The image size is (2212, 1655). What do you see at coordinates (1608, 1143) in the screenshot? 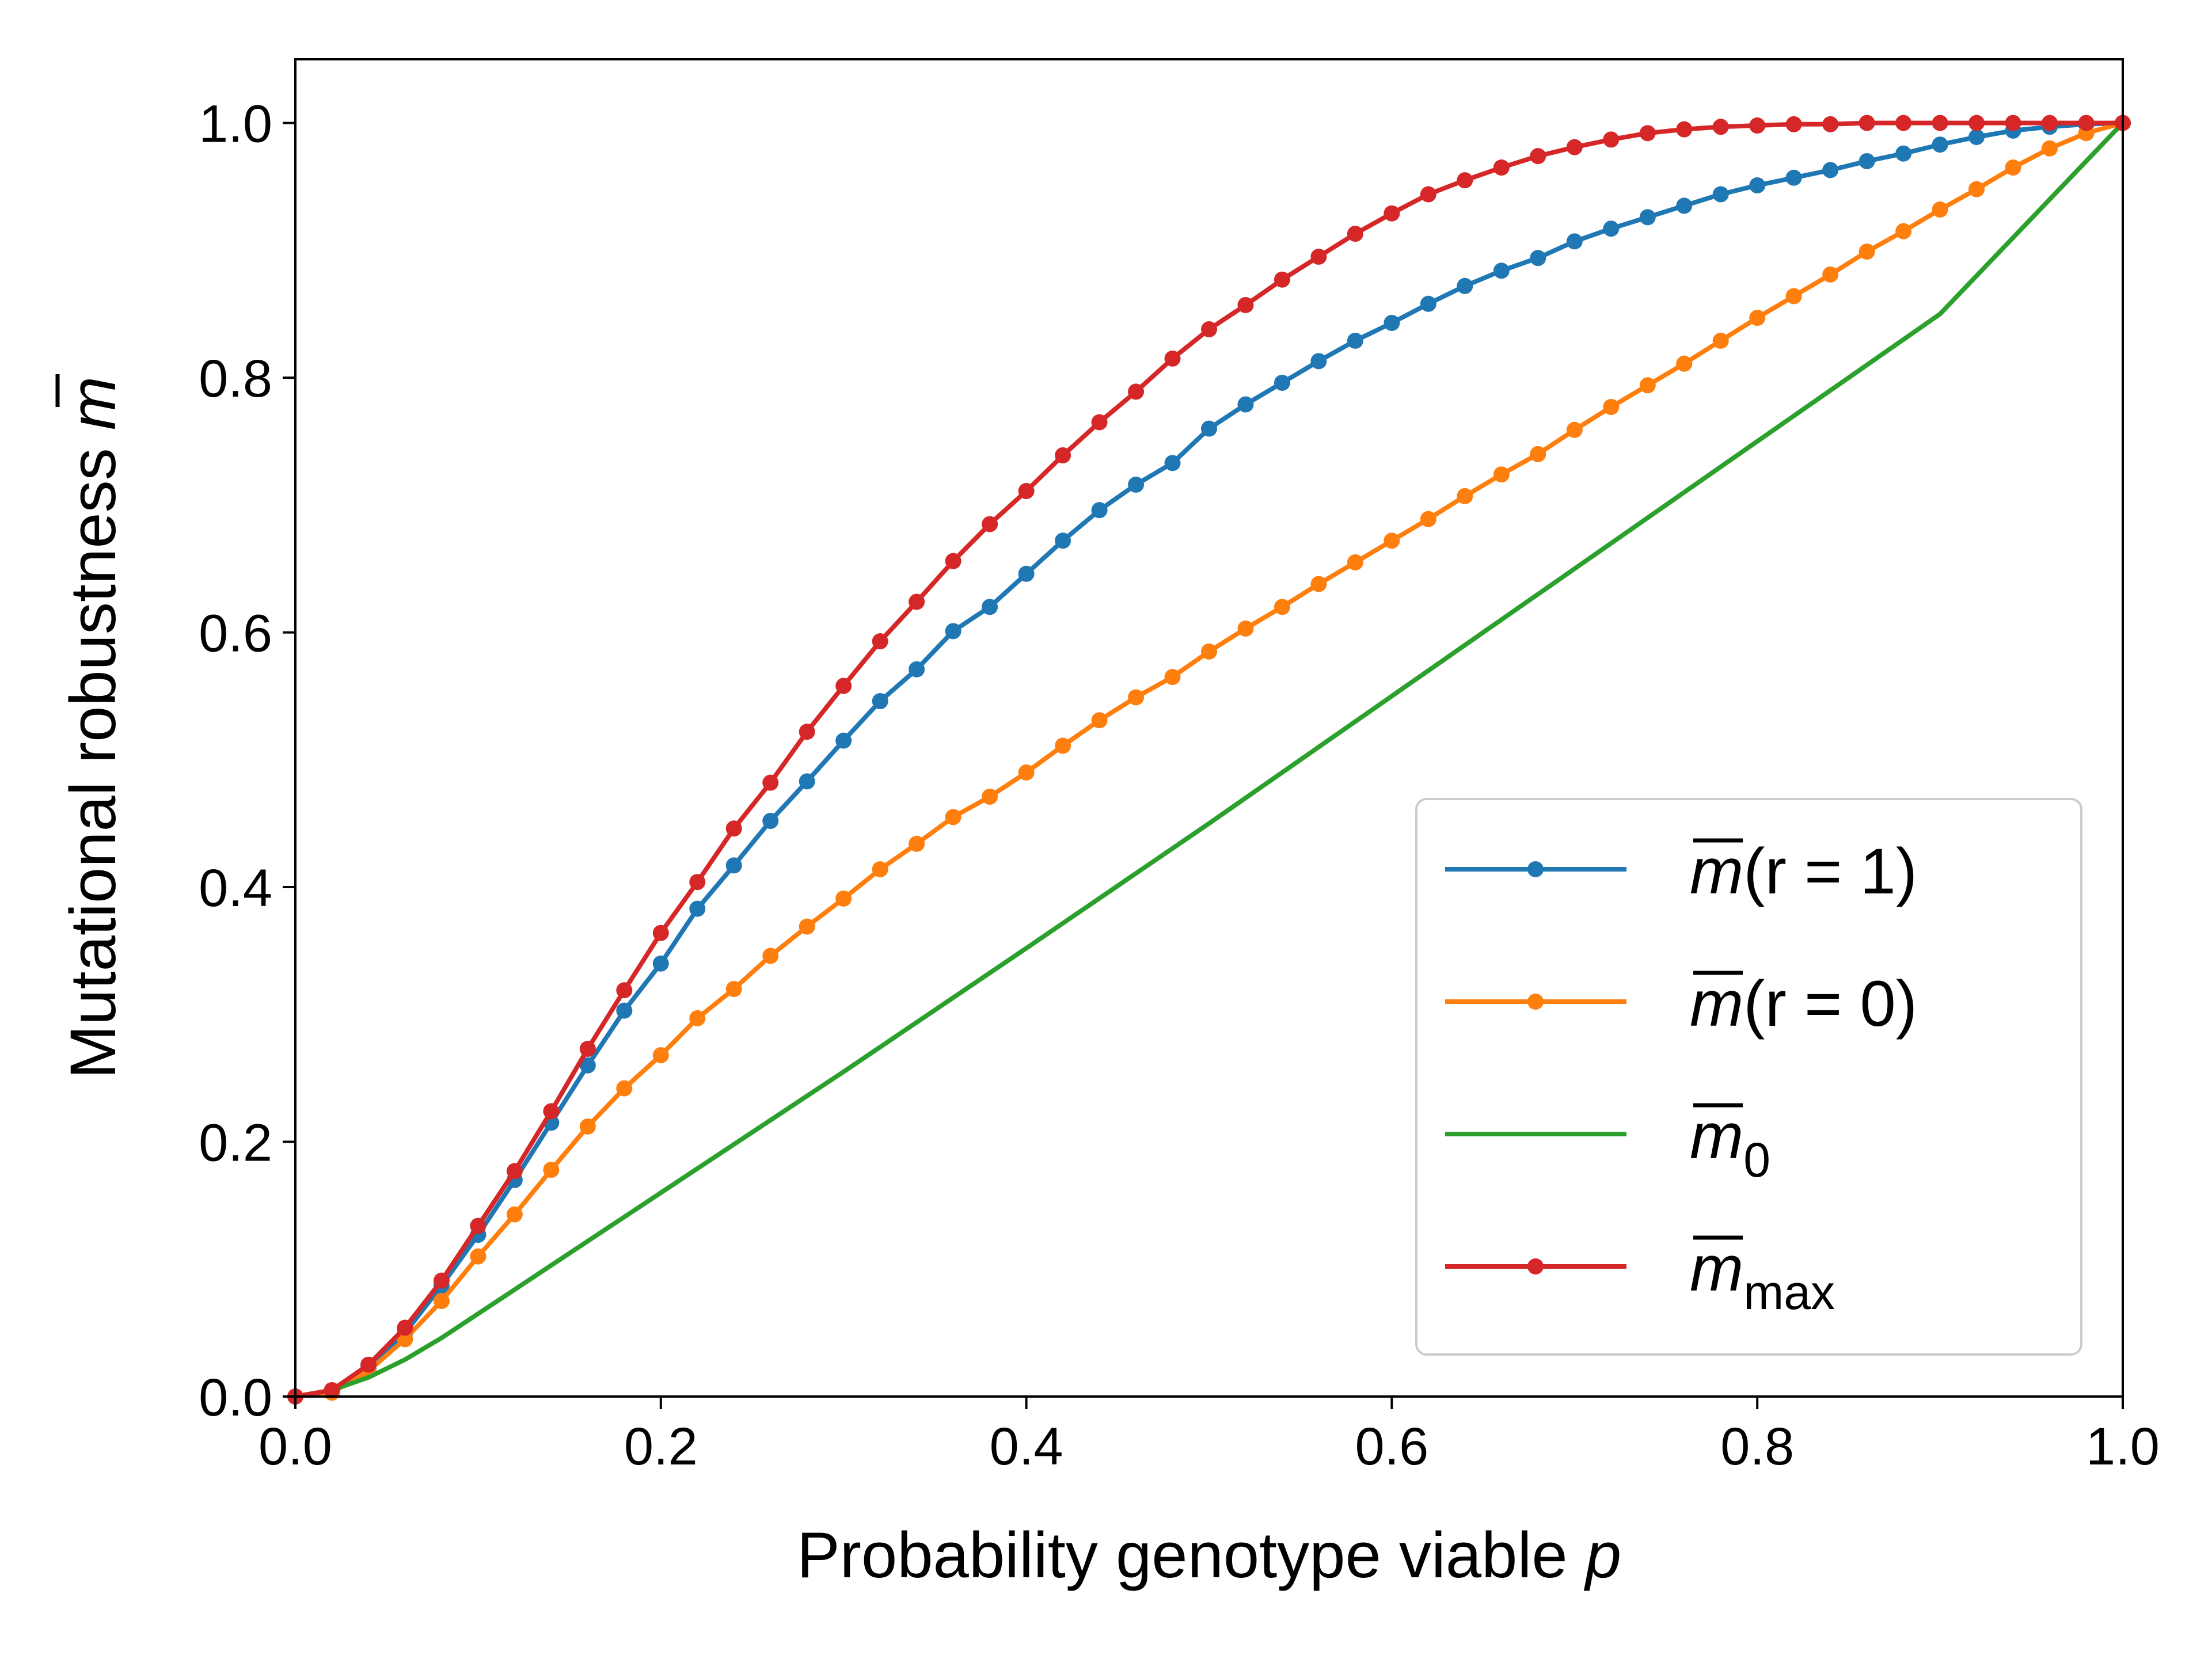
I see `legend-entry: m0` at bounding box center [1608, 1143].